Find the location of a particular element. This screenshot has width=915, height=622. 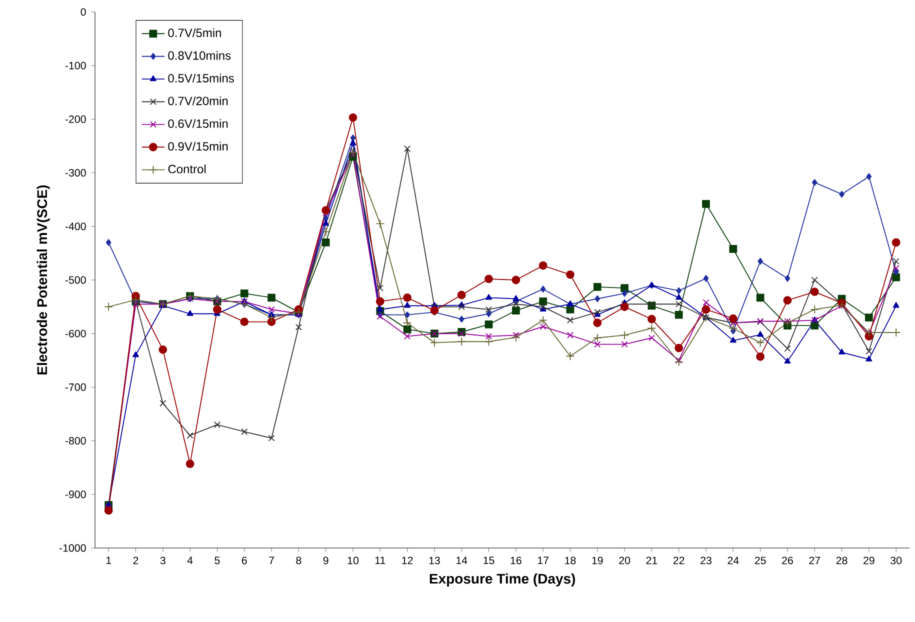

x-tick-label: 19 is located at coordinates (597, 560).